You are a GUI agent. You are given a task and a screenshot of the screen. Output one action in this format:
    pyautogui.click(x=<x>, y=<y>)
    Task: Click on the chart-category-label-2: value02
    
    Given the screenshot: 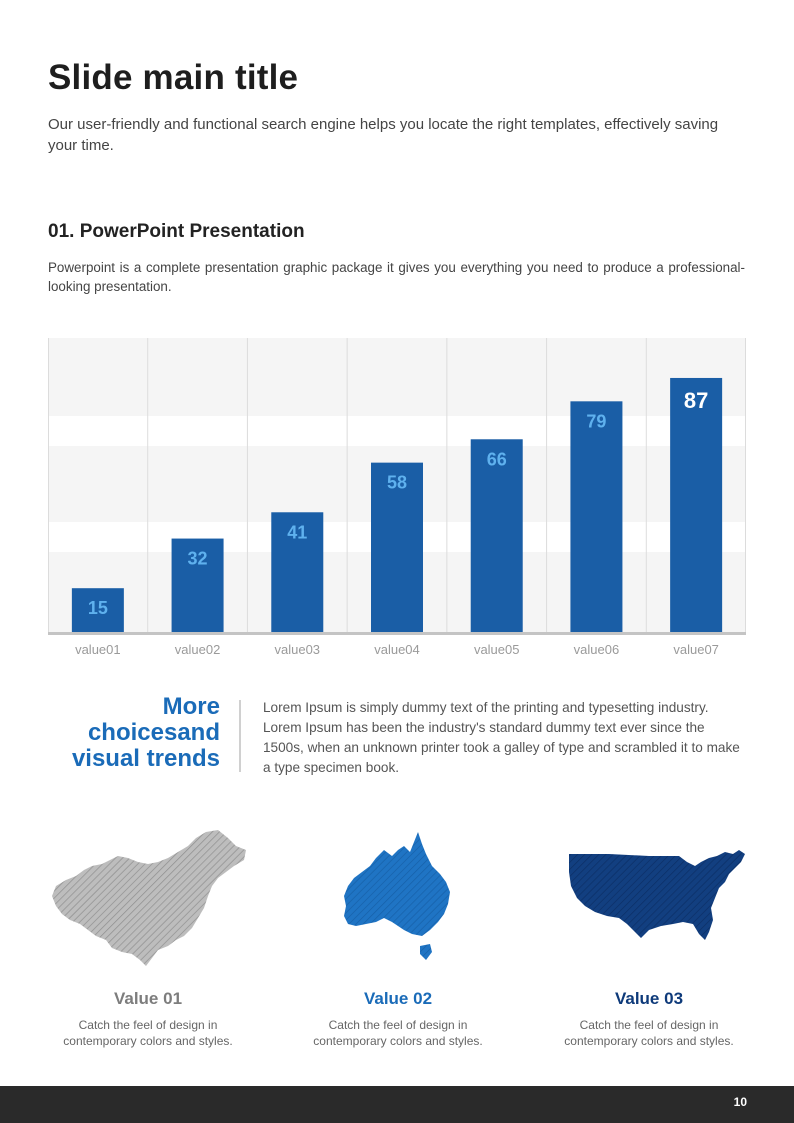 What is the action you would take?
    pyautogui.click(x=198, y=649)
    